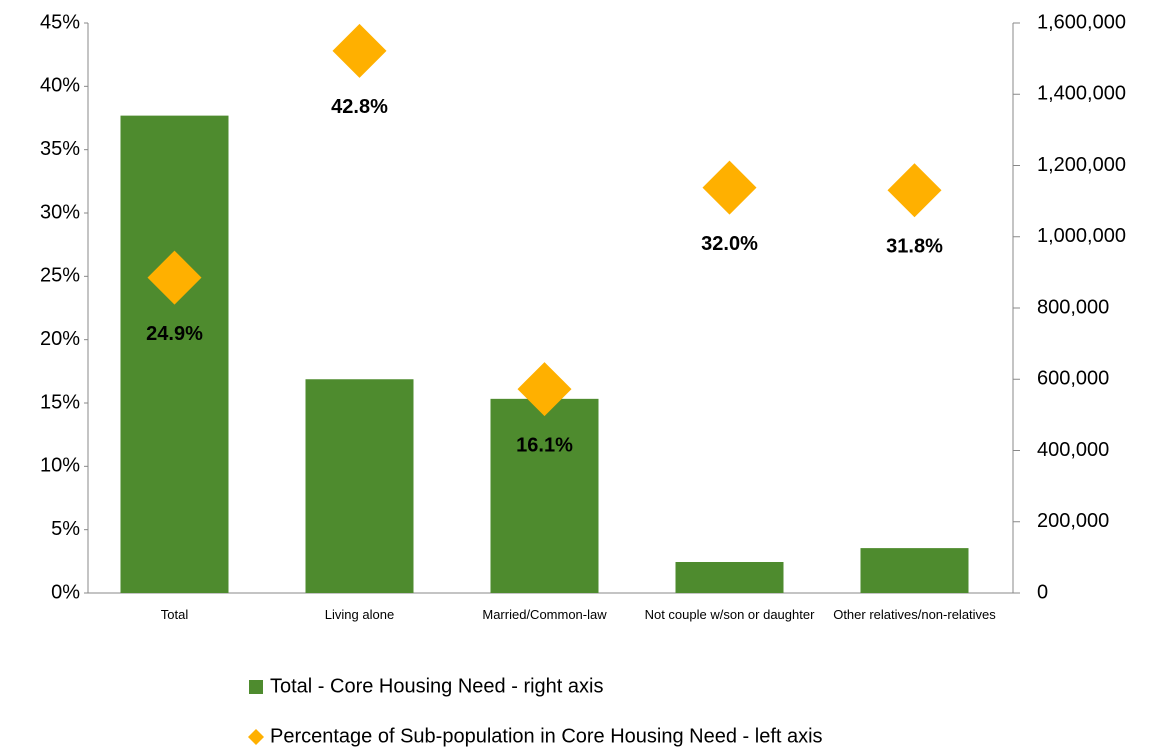  Describe the element at coordinates (1073, 307) in the screenshot. I see `y2-tick-label: 800,000` at that location.